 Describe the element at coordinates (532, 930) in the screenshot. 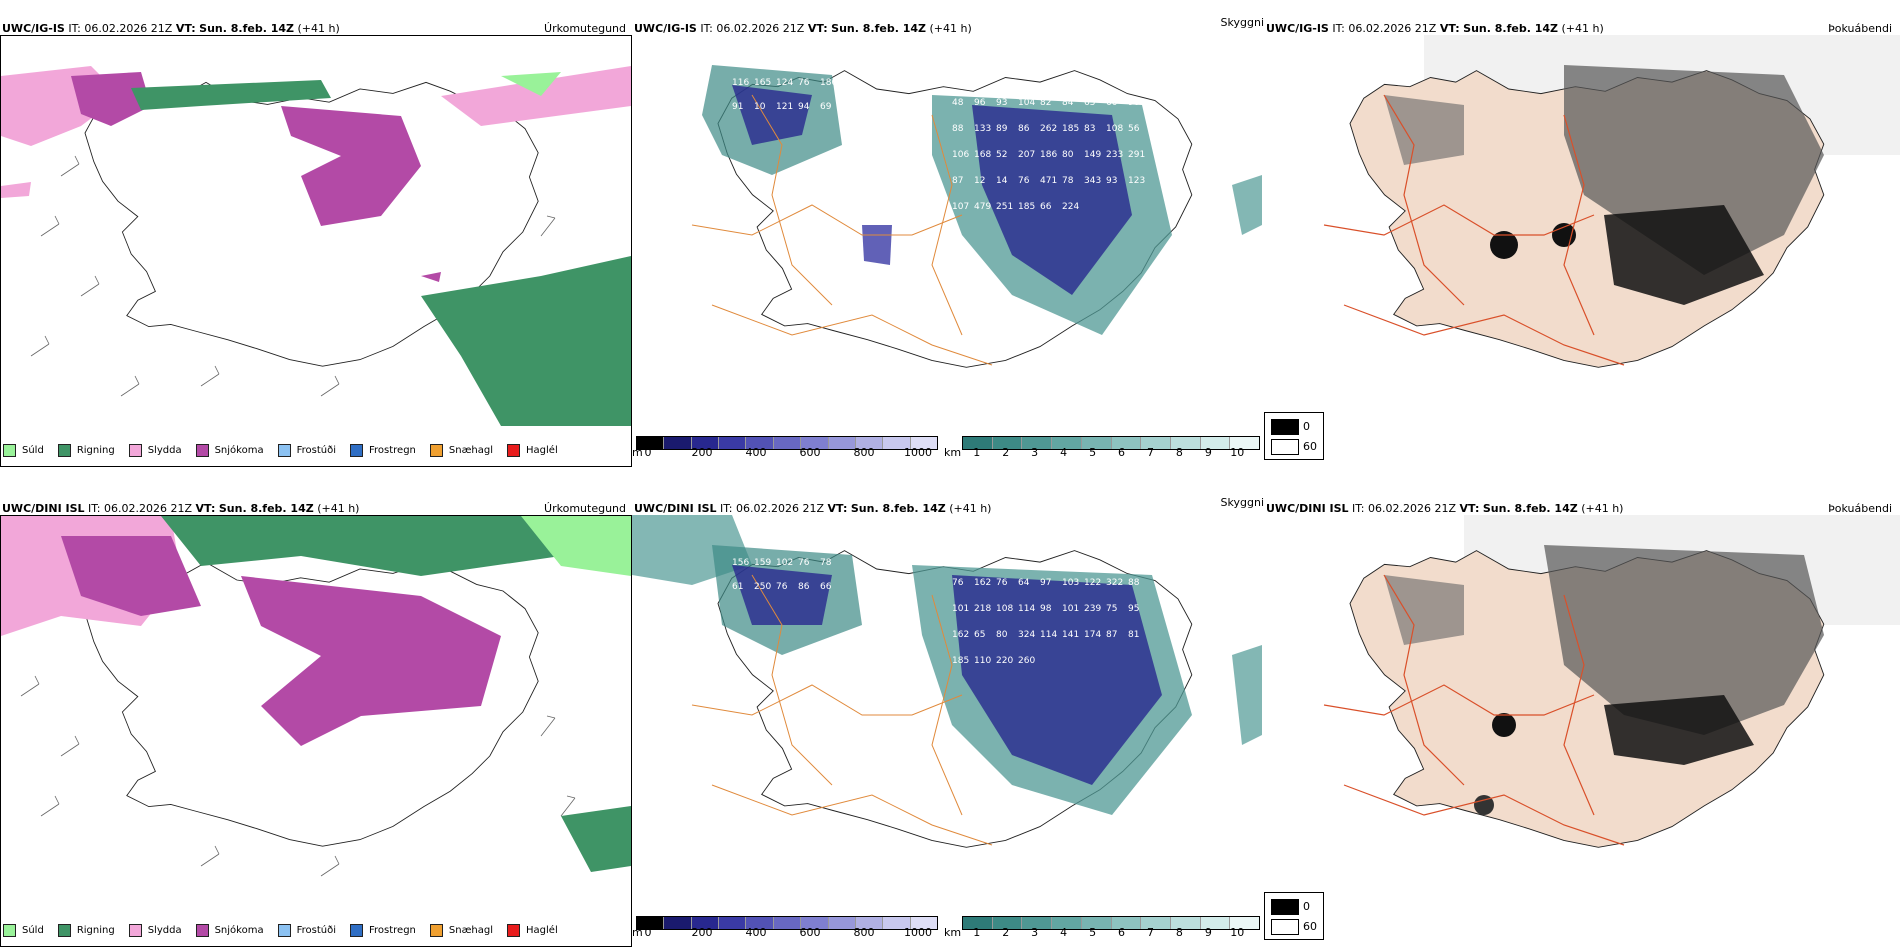

I see `legend-item: Haglél` at that location.